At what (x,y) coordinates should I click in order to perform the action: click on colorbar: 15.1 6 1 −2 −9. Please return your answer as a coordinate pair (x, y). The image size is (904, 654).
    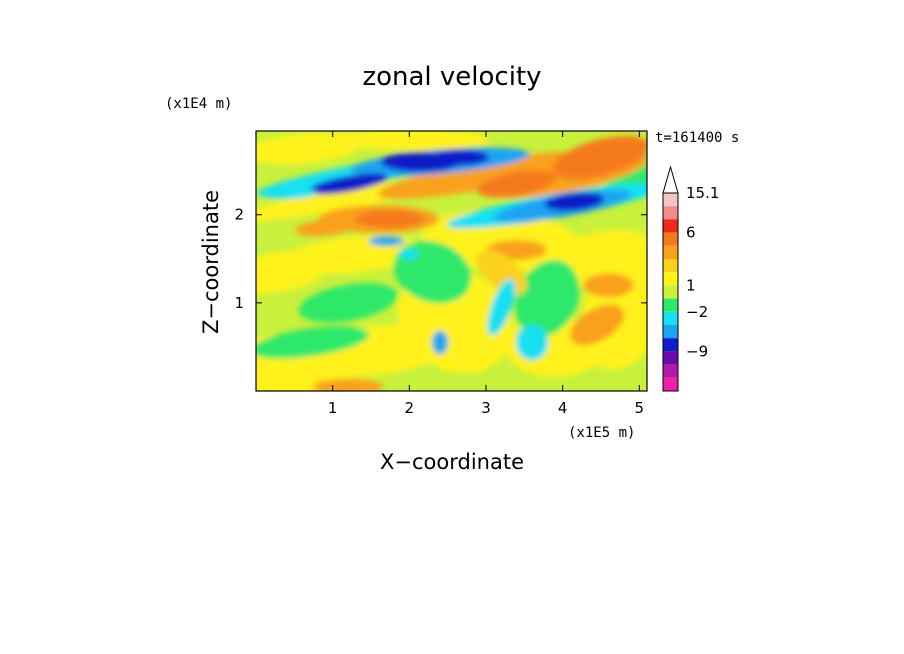
    Looking at the image, I should click on (690, 278).